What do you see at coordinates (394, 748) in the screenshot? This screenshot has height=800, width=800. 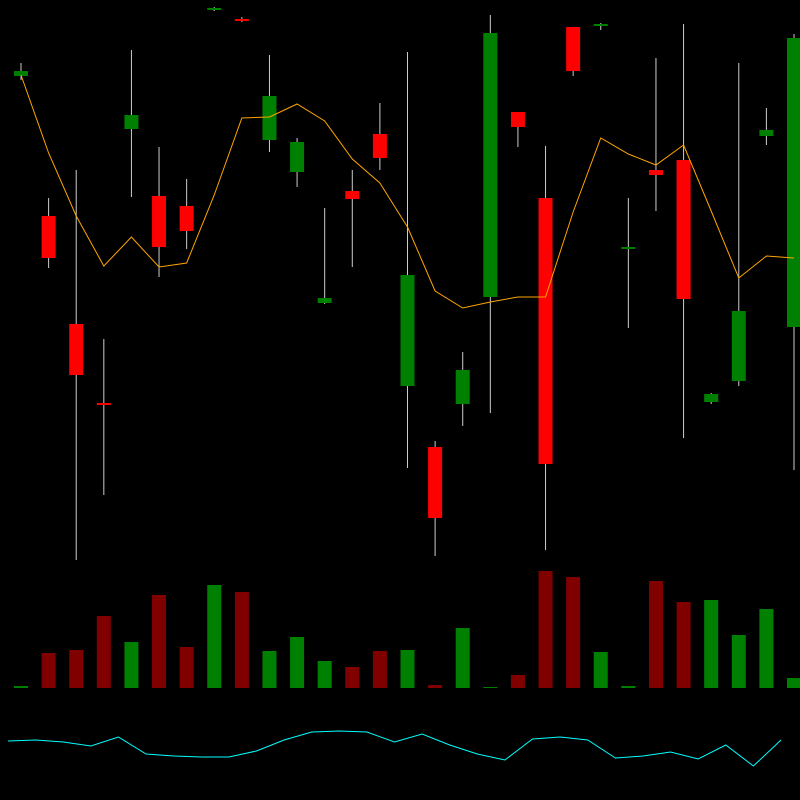 I see `indicator-line` at bounding box center [394, 748].